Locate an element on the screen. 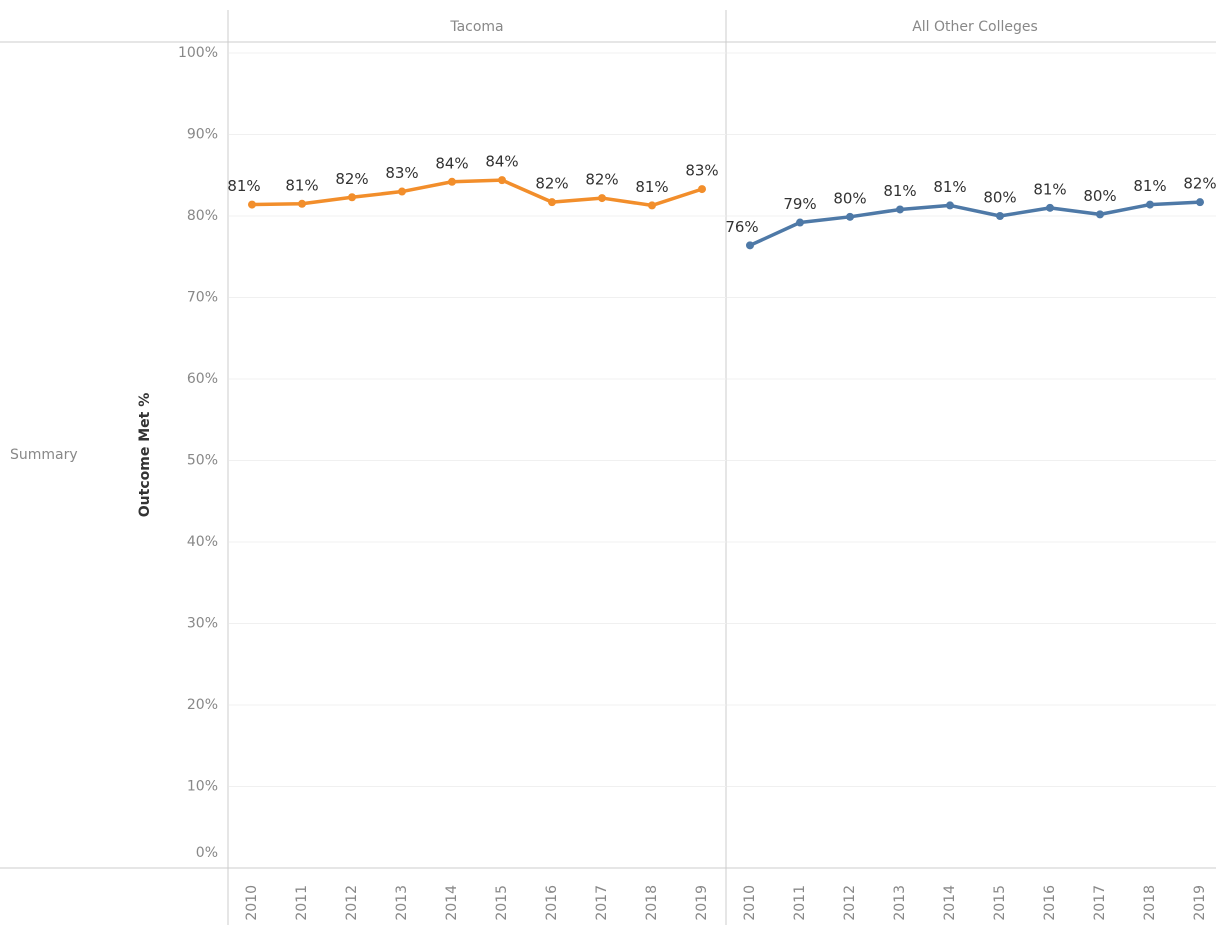  y-tick-label: 0% is located at coordinates (207, 853).